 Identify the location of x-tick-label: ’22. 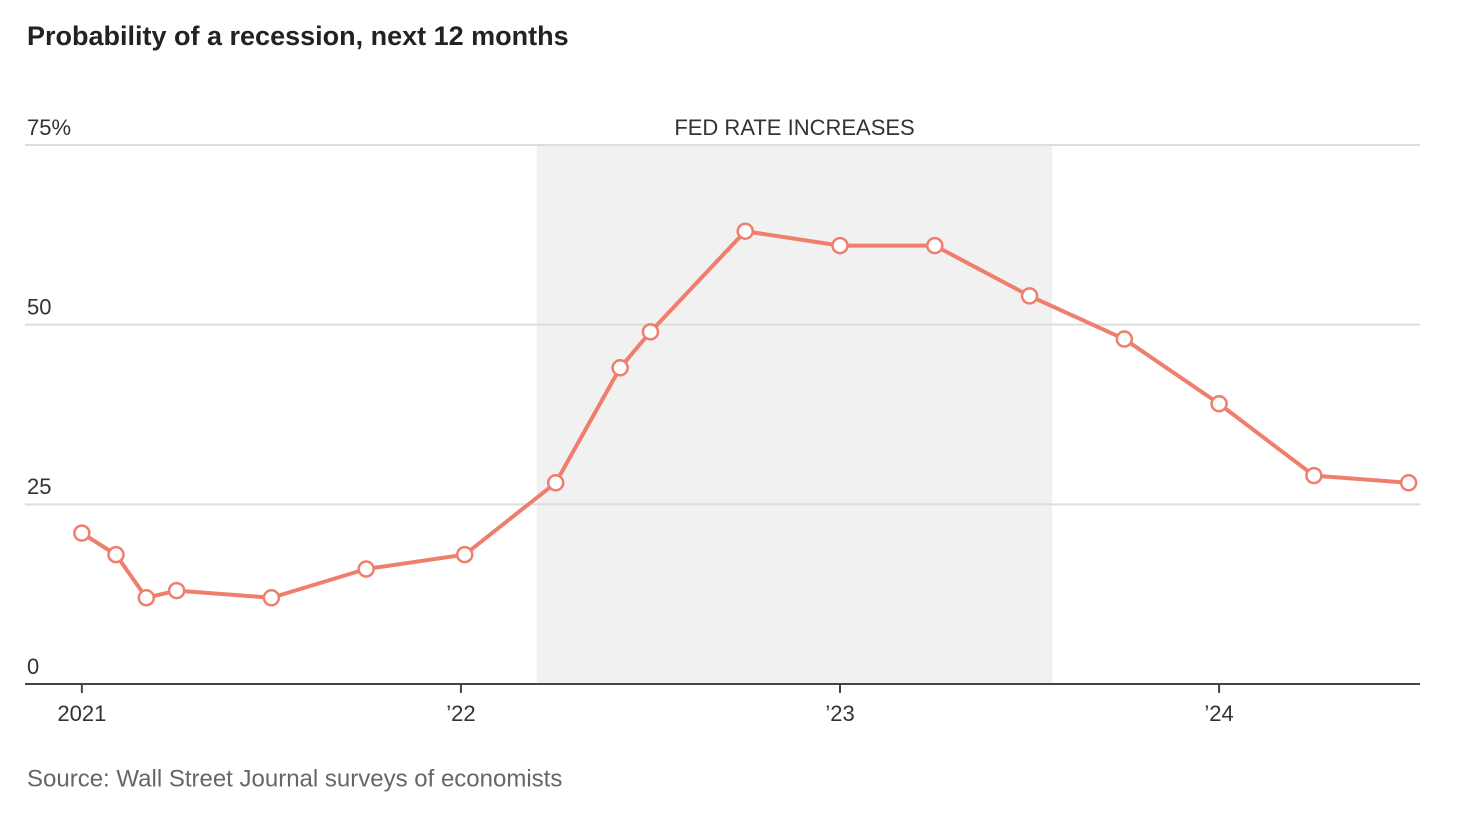
(460, 713).